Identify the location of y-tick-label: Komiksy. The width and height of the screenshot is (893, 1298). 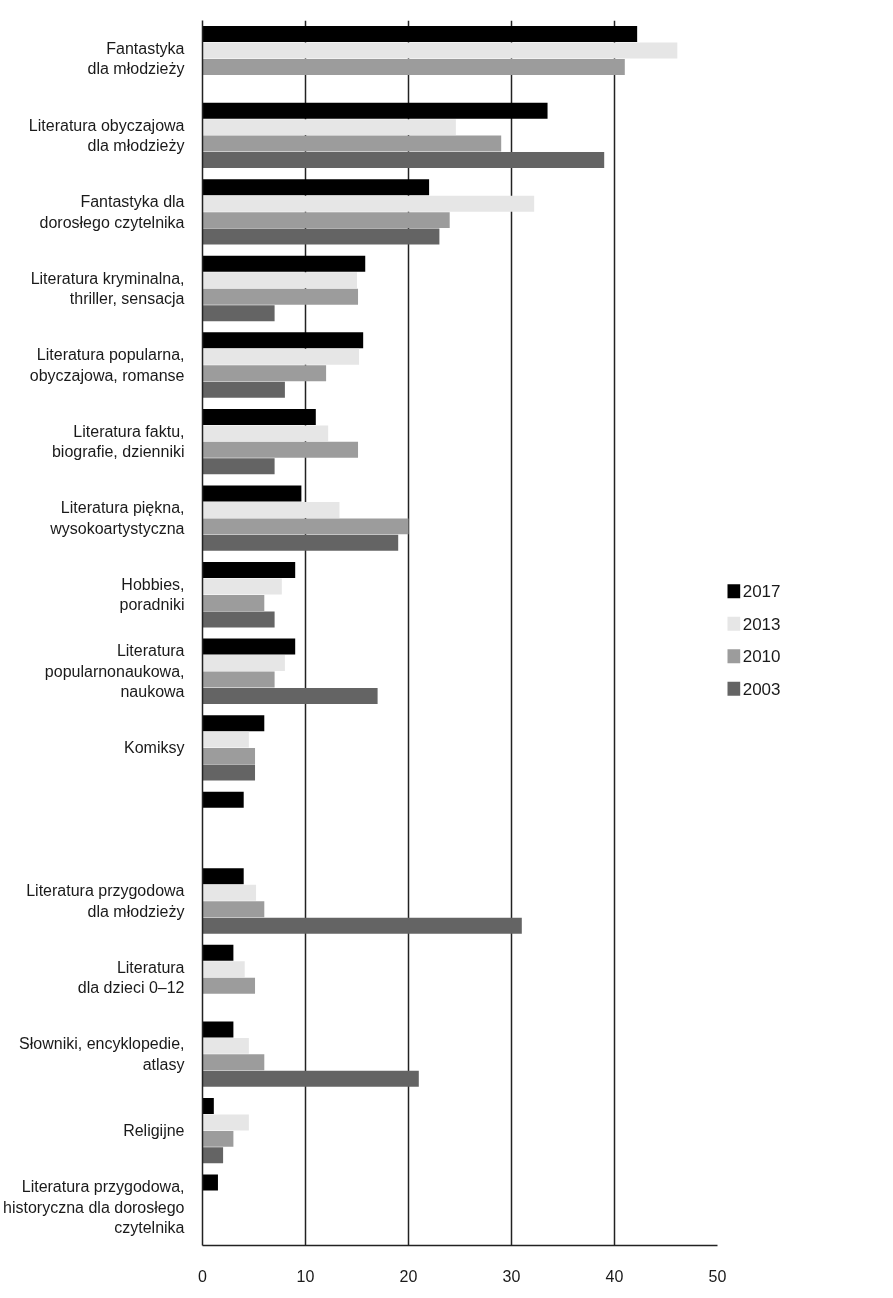
(154, 748).